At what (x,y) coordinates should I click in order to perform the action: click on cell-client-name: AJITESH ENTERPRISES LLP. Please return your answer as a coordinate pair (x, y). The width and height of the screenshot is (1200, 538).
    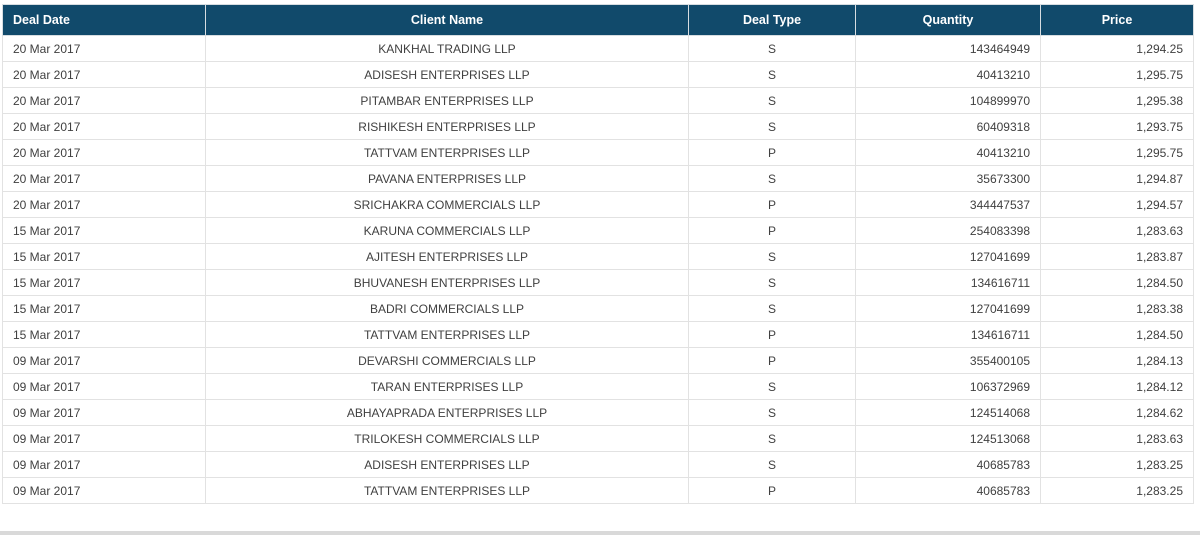
    Looking at the image, I should click on (447, 256).